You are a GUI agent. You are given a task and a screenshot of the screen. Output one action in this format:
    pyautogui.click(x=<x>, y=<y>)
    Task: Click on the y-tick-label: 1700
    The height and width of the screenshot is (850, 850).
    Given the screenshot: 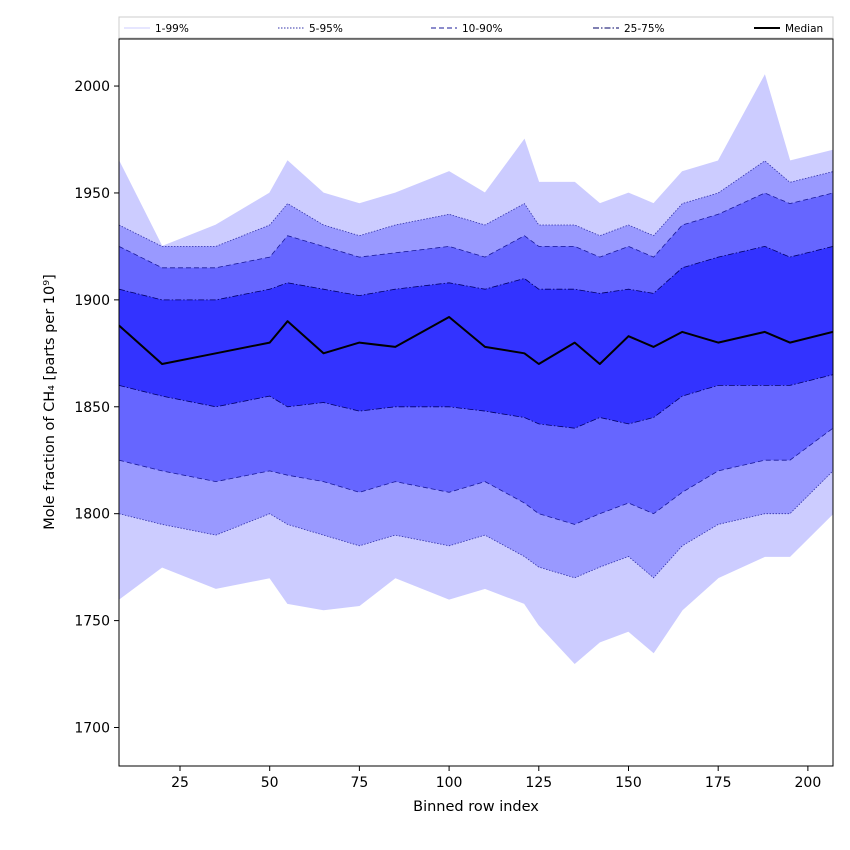 What is the action you would take?
    pyautogui.click(x=92, y=729)
    